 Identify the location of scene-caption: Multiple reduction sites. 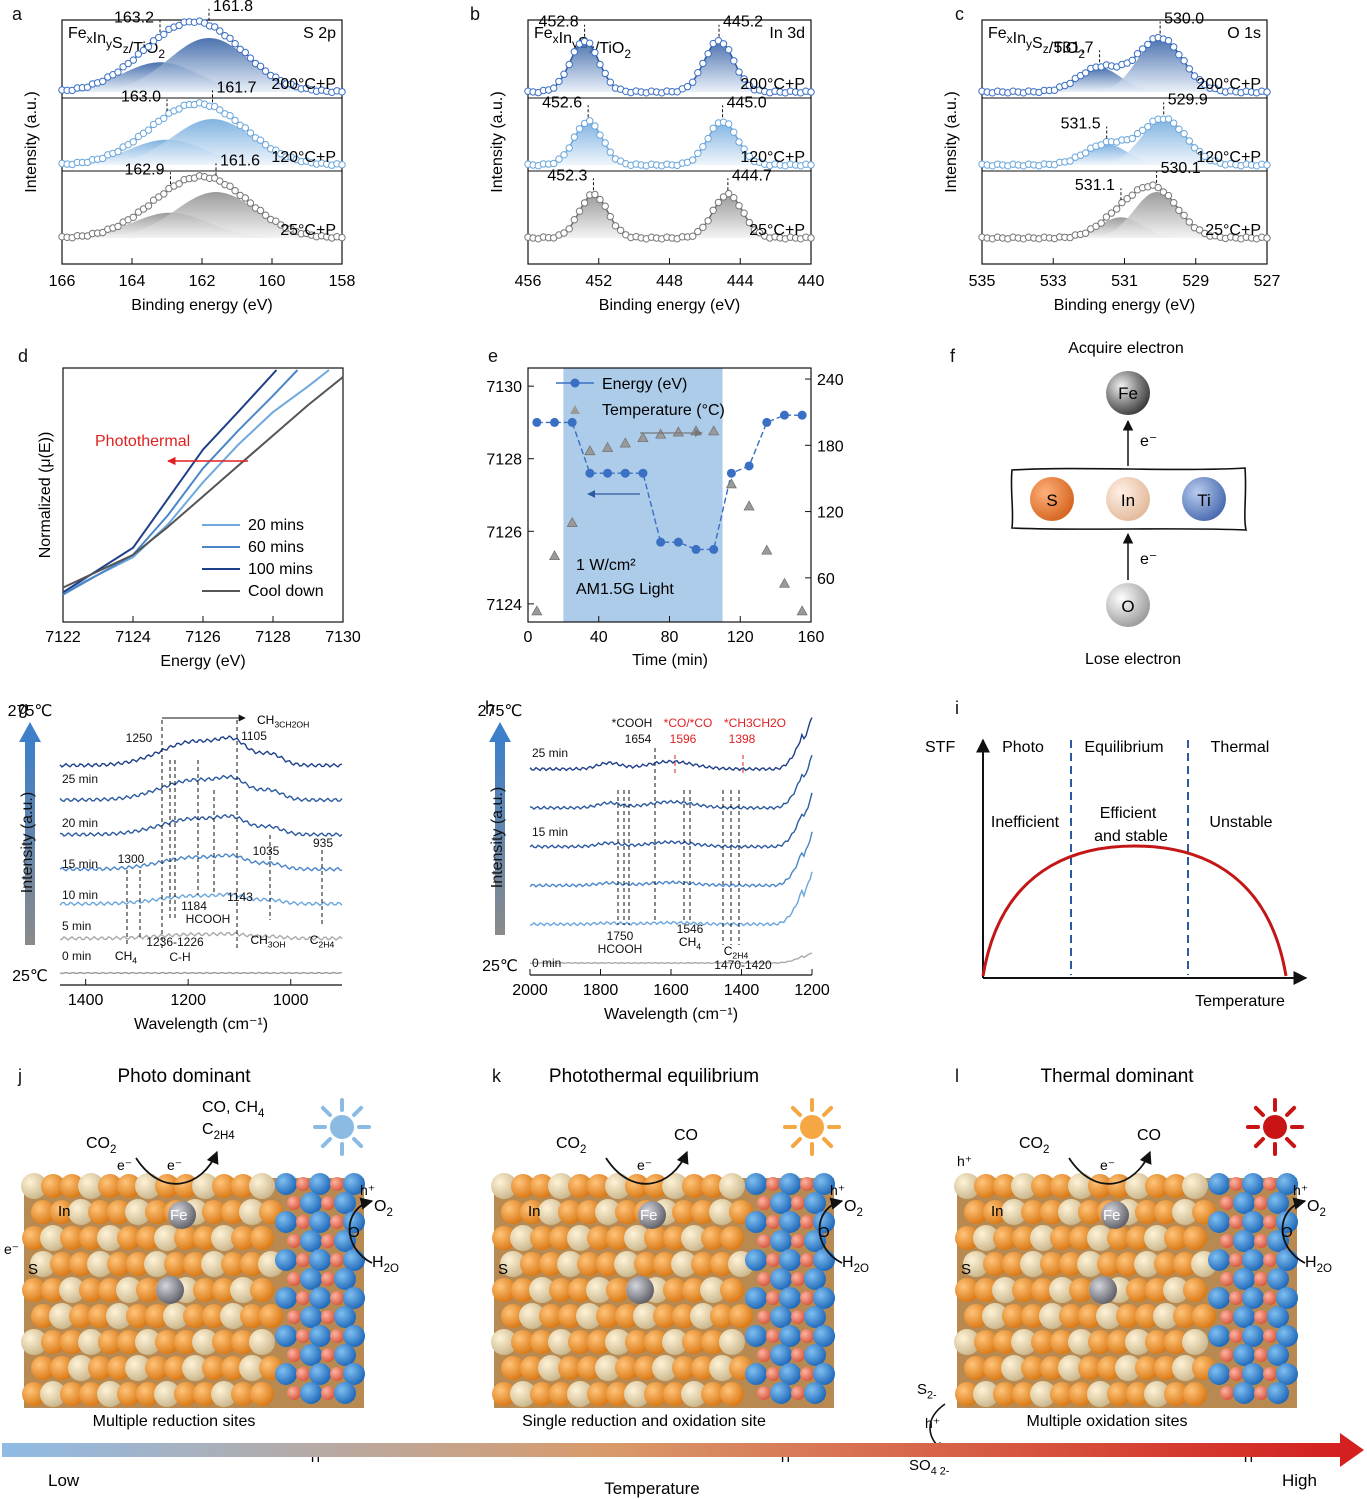
(174, 1421).